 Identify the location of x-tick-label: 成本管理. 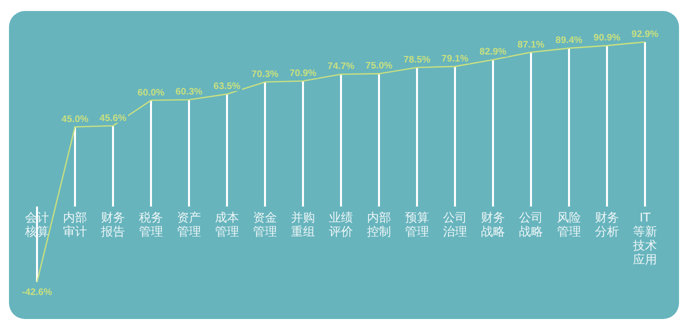
(227, 224).